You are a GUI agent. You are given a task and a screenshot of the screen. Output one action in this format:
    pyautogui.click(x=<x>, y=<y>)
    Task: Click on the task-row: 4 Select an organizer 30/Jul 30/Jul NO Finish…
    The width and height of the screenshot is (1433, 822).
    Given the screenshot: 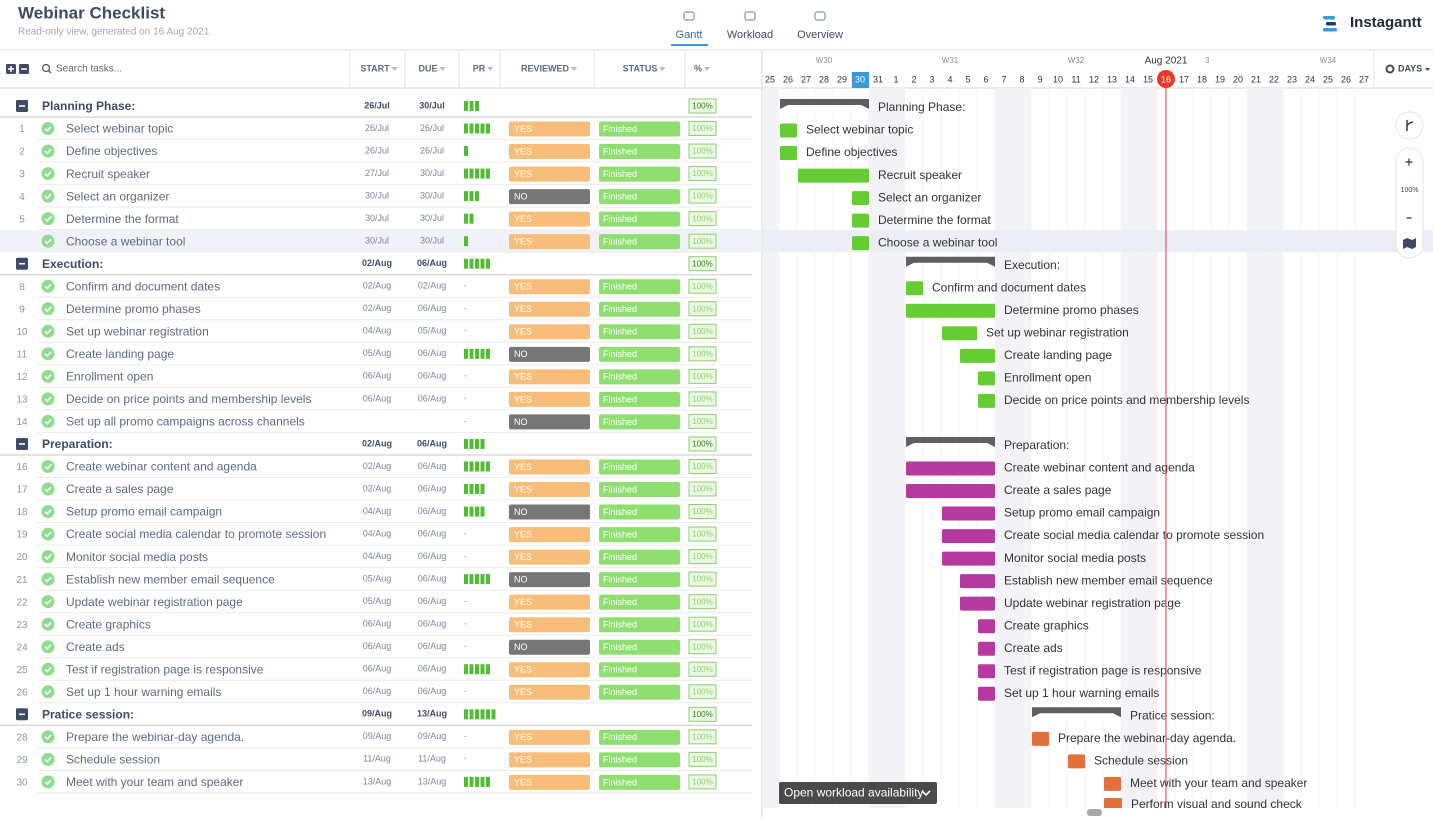 What is the action you would take?
    pyautogui.click(x=385, y=198)
    